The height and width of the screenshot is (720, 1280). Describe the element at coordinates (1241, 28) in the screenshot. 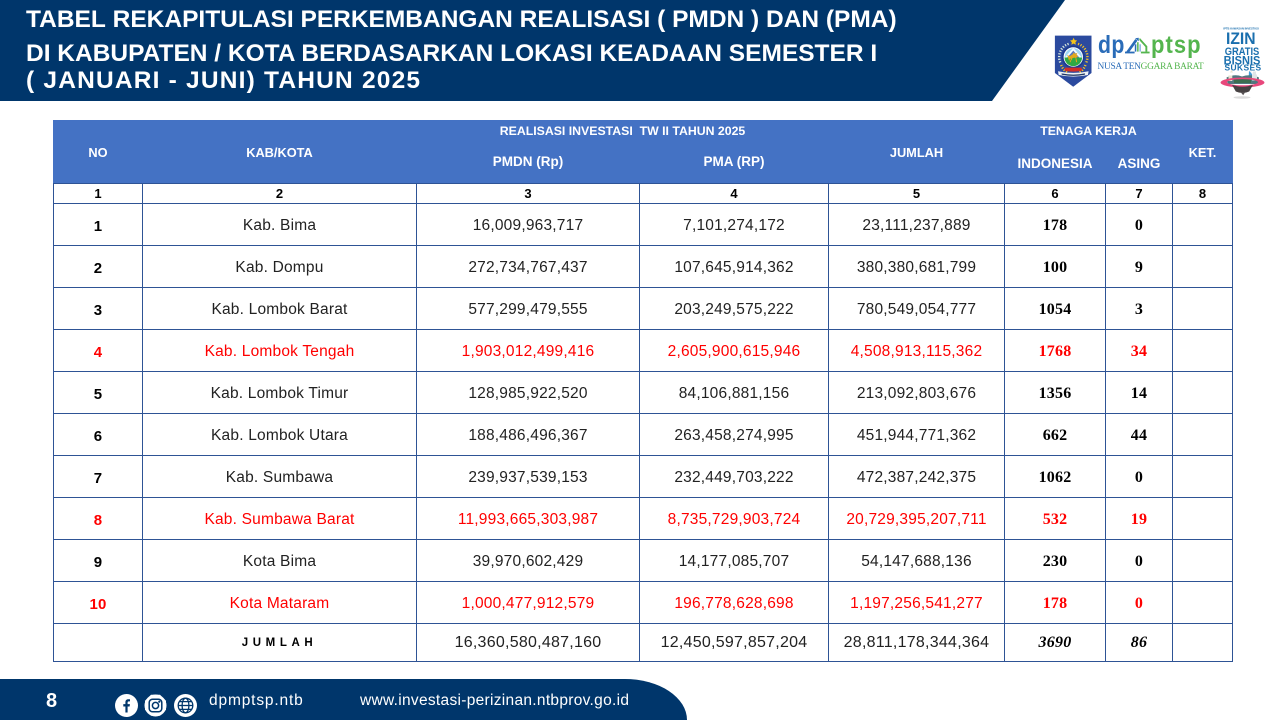

I see `svg-text: IPTB KAWASAN INVESTASI` at that location.